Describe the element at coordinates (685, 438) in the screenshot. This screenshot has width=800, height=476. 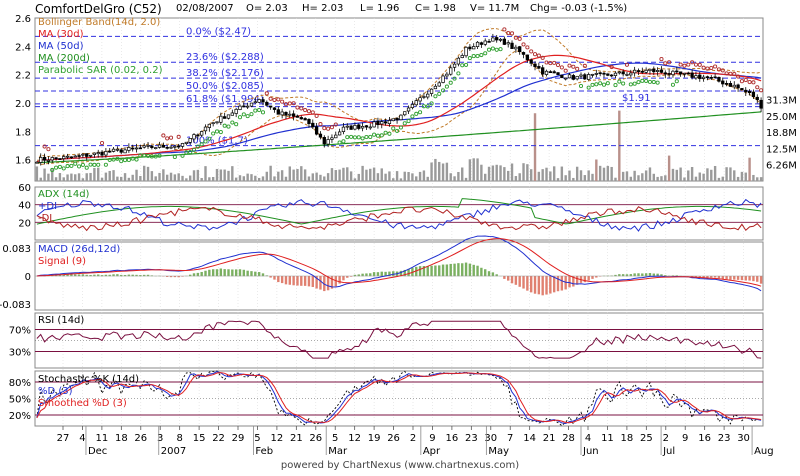
I see `x-date-label: 9` at that location.